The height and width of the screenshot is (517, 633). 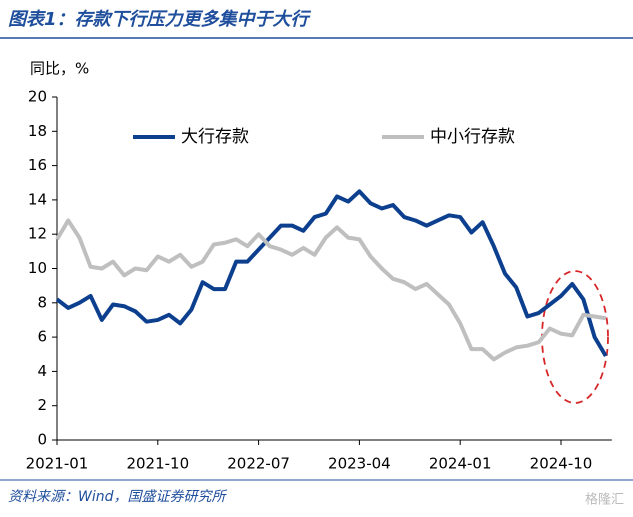 I want to click on x-tick-label: 2024-01, so click(x=460, y=464).